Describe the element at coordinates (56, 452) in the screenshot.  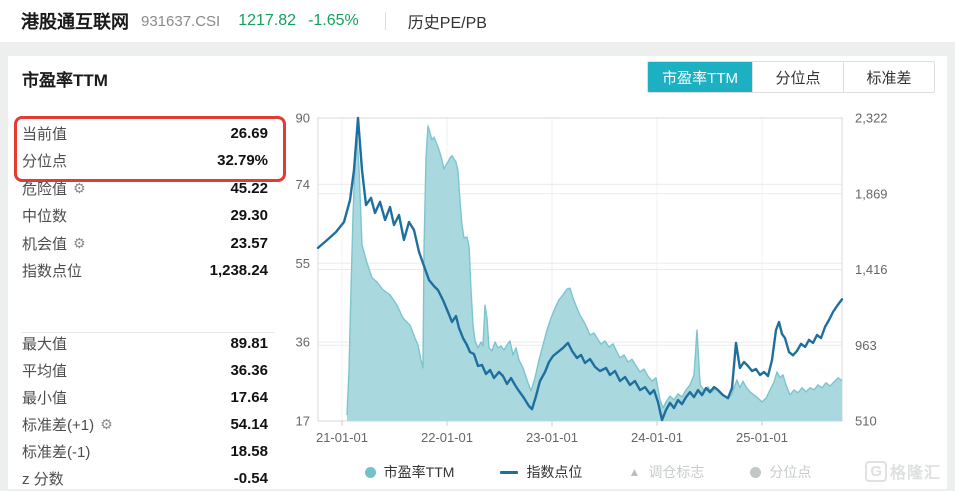
I see `stat-label: 标准差(-1)` at that location.